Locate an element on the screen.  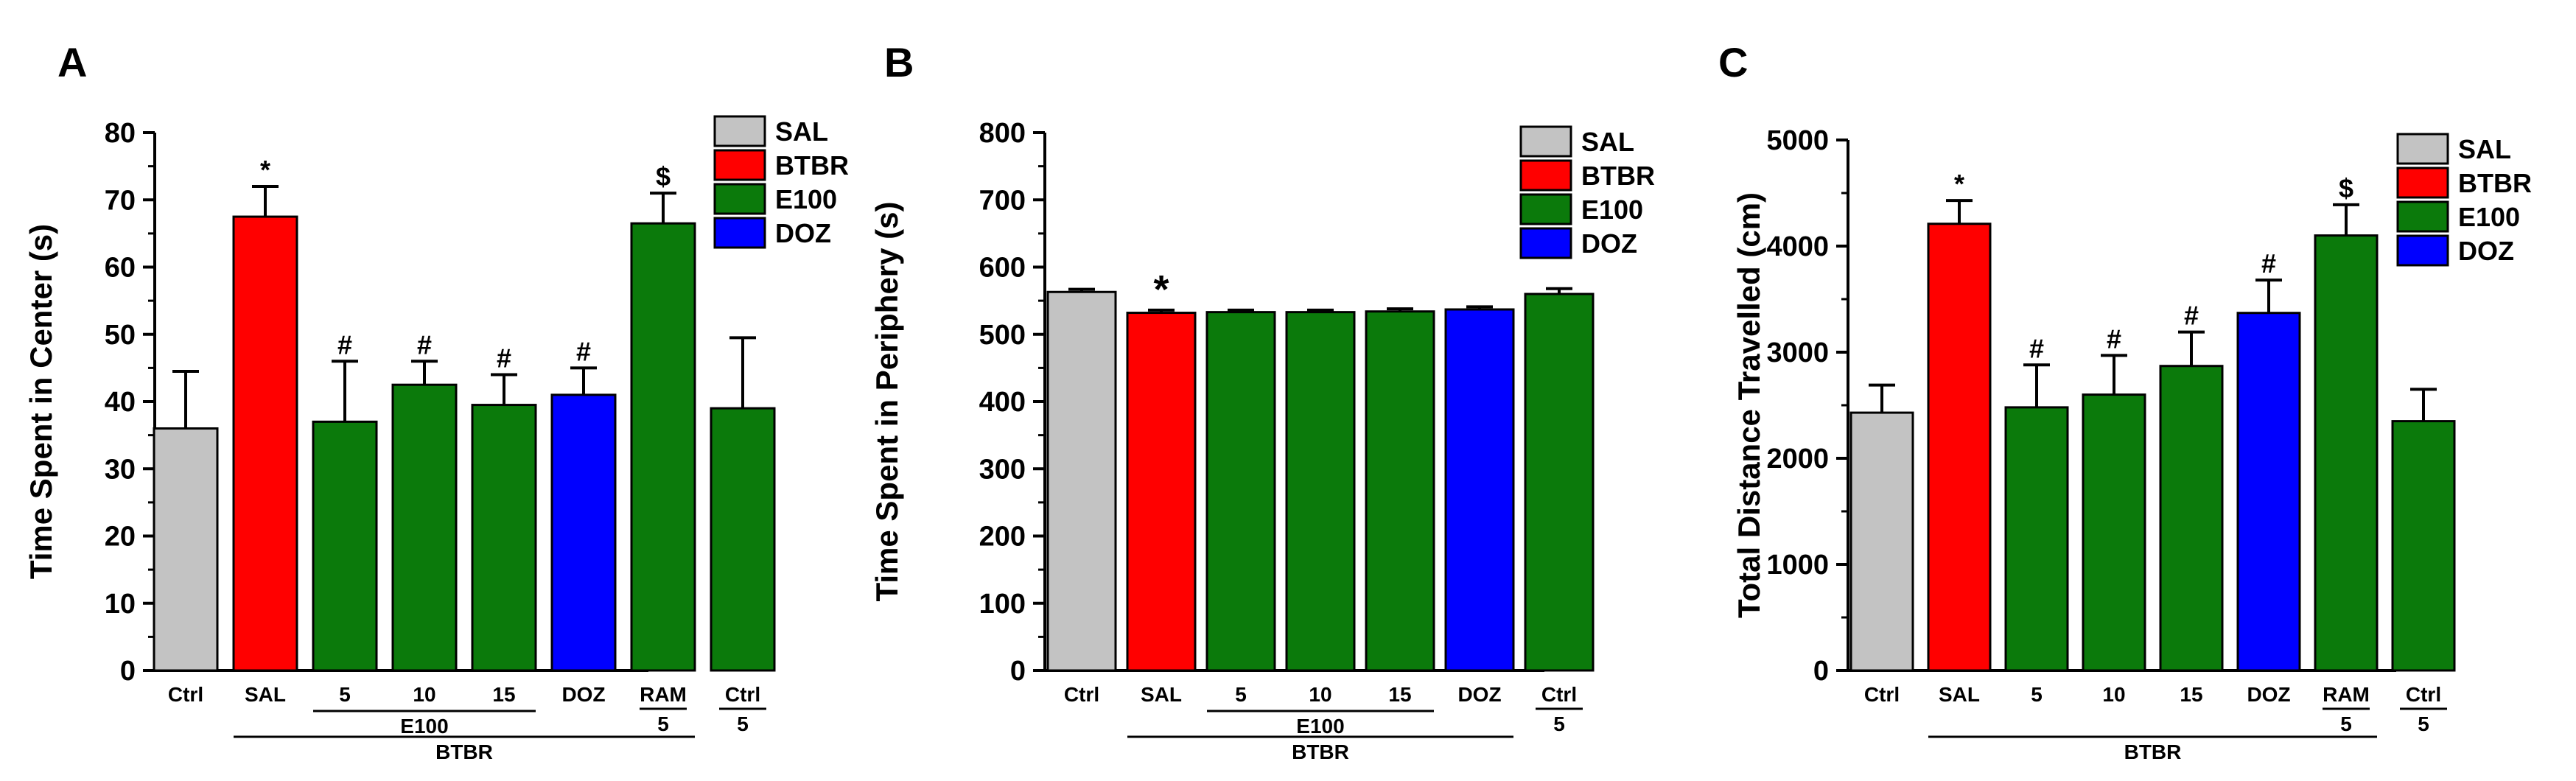
y-tick-label: 600 is located at coordinates (1003, 268).